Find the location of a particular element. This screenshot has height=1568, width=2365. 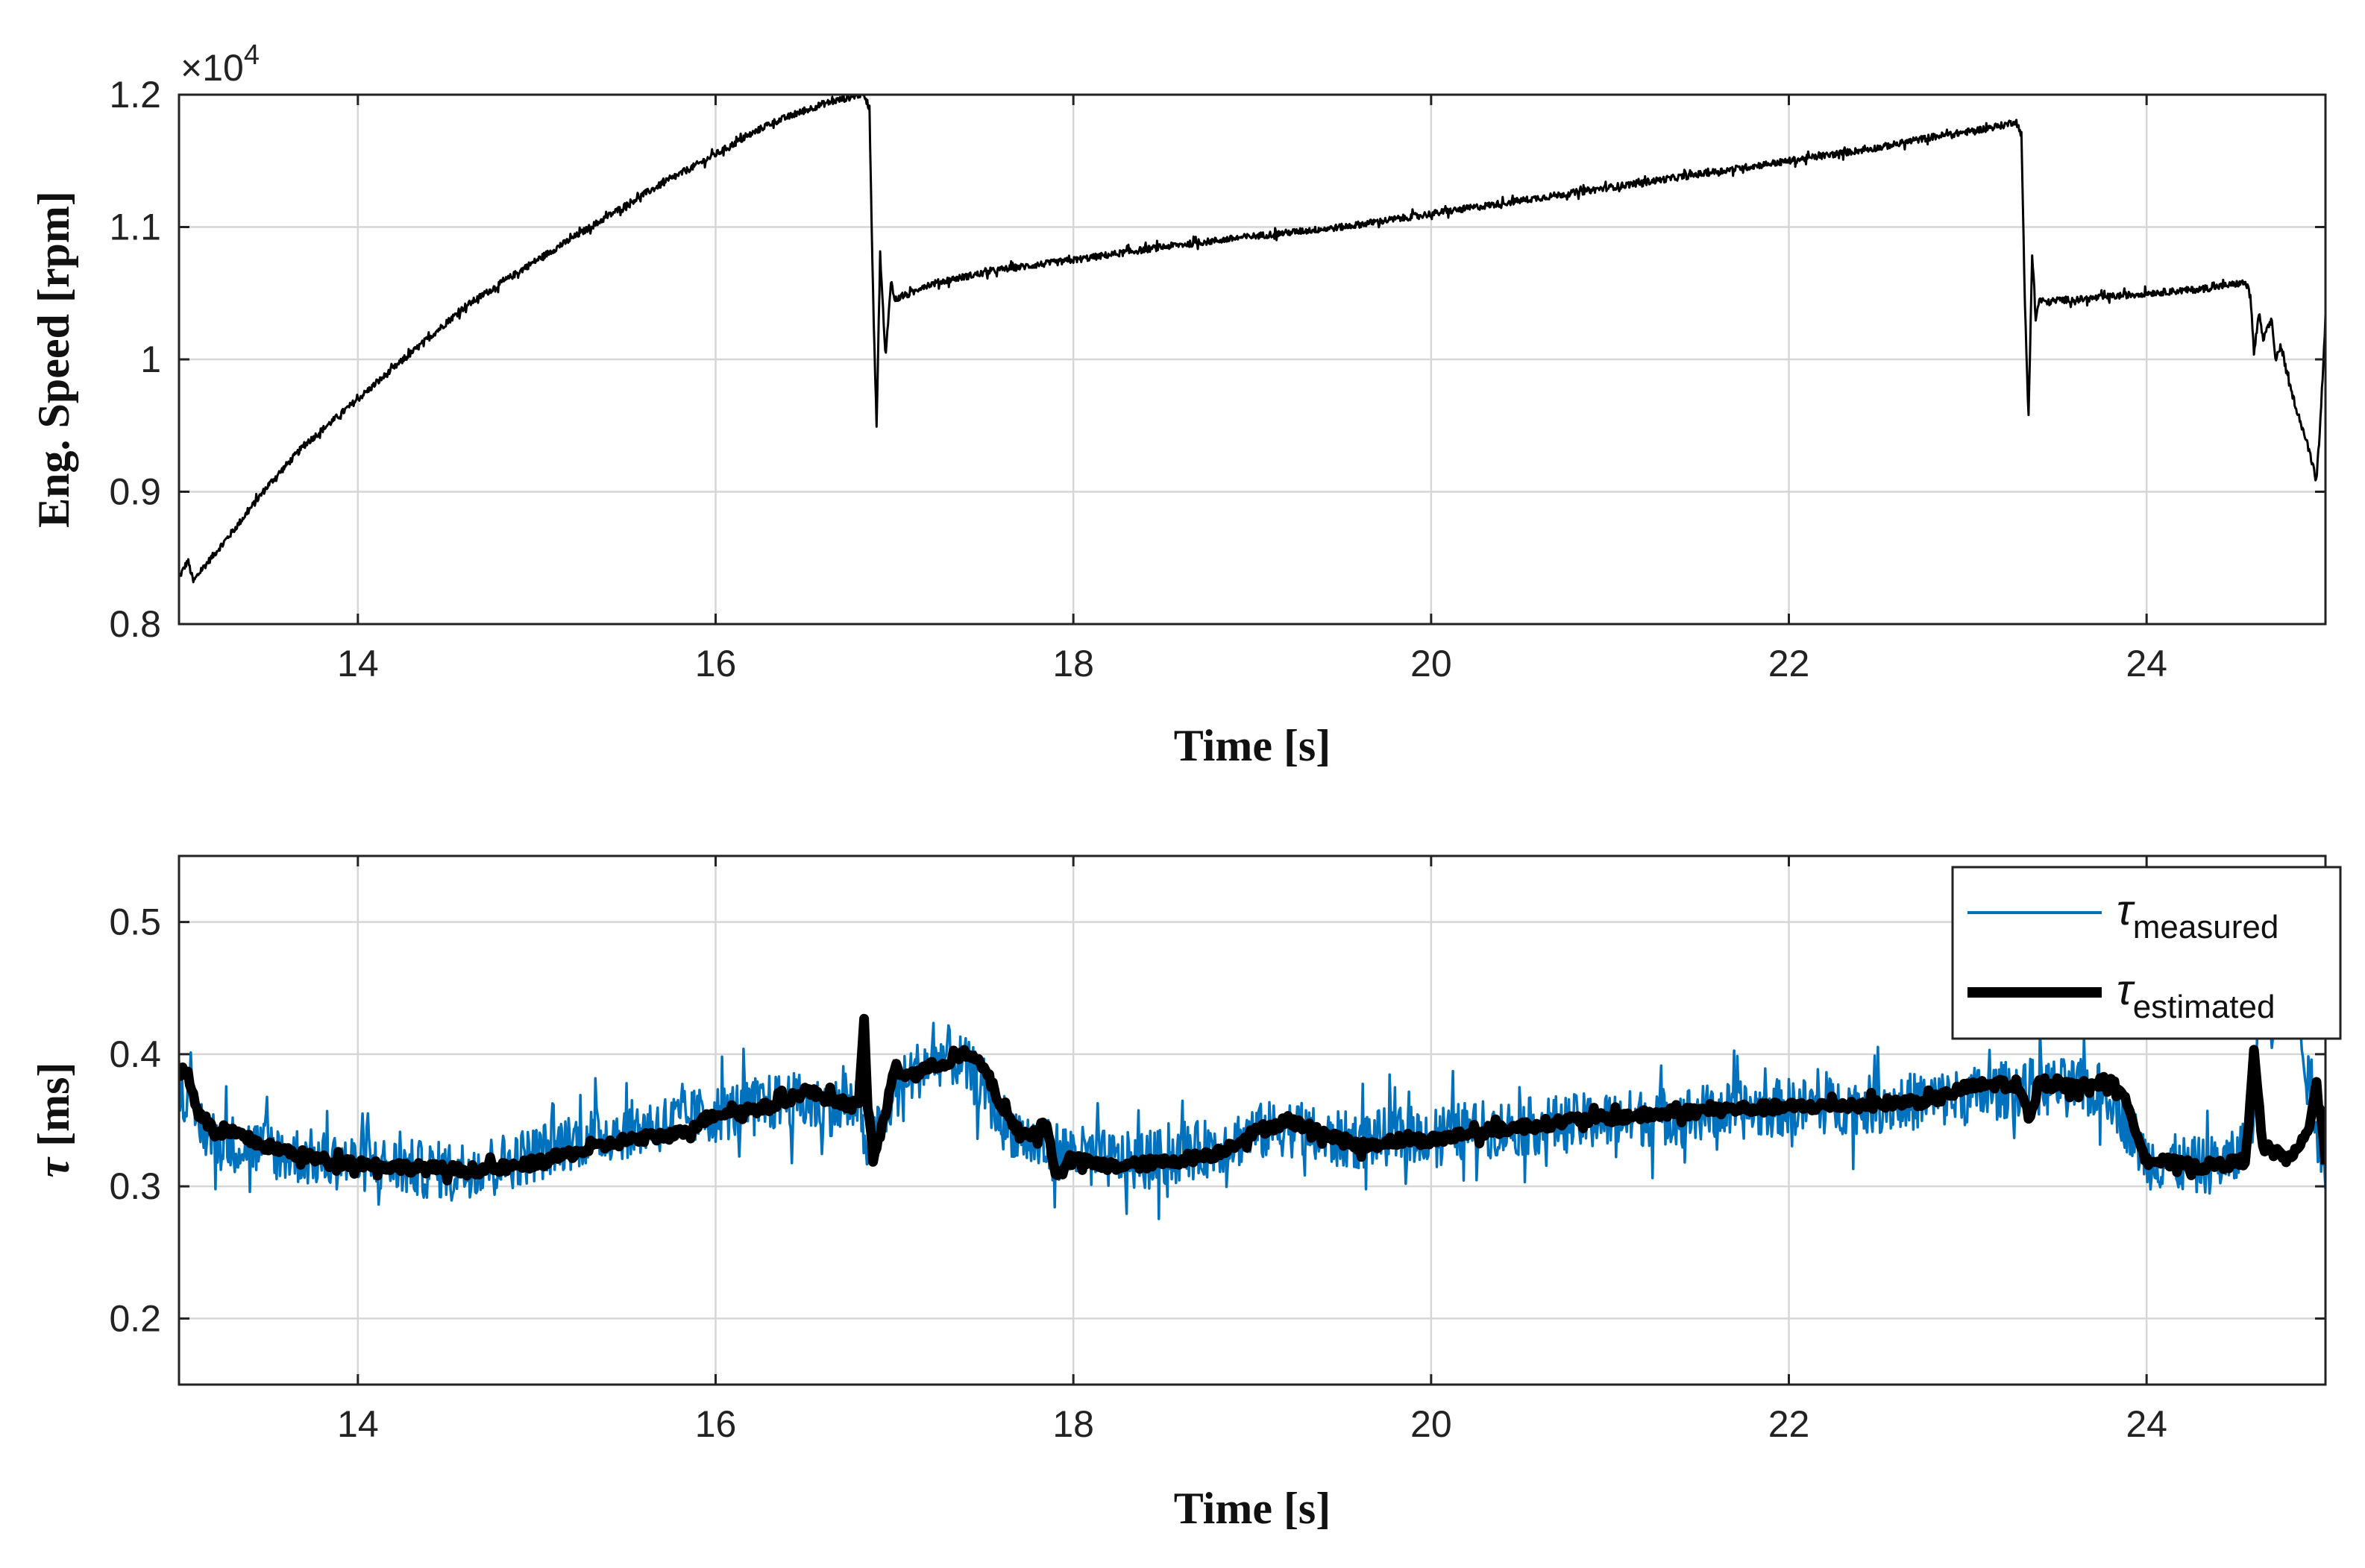

tau-ylabel: τ [ms] is located at coordinates (53, 1120).